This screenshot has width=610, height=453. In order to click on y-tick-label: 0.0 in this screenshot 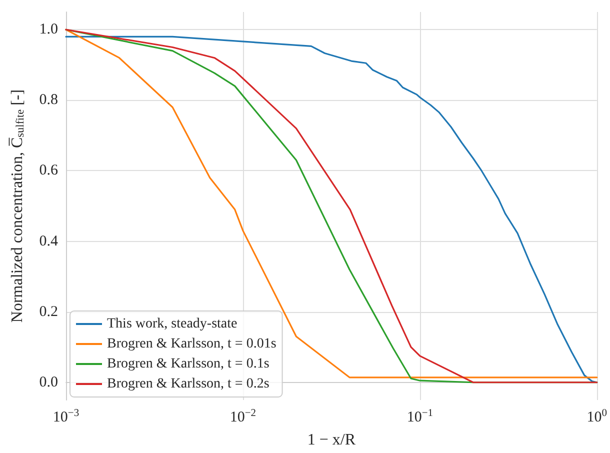, I will do `click(48, 382)`.